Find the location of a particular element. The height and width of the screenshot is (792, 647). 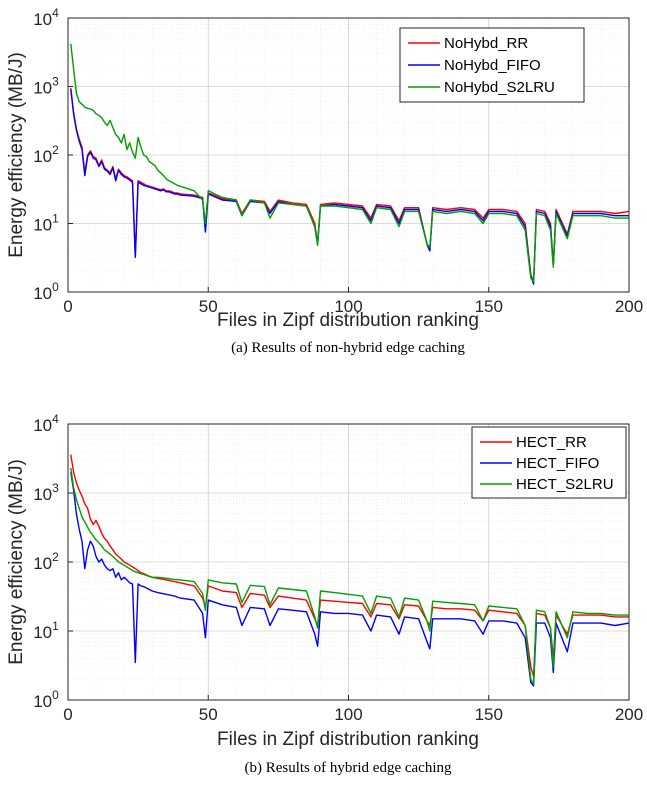

caption-b: (b) Results of hybrid edge caching is located at coordinates (348, 768).